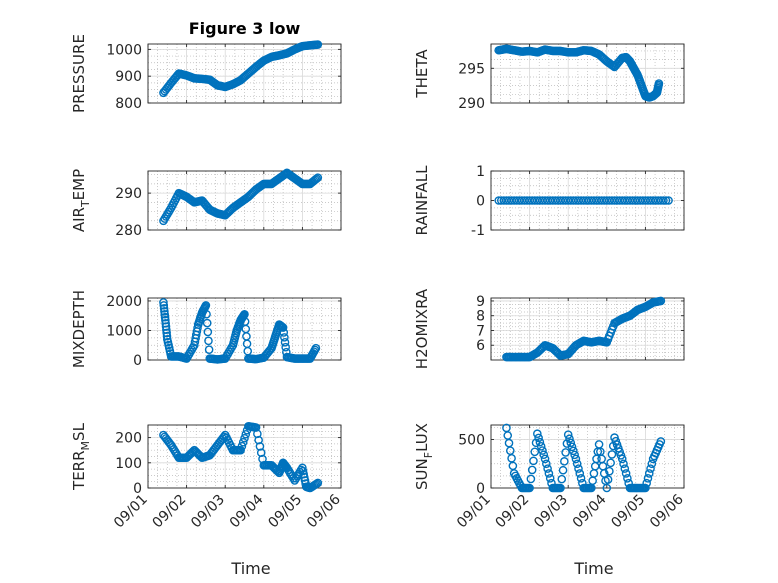 This screenshot has height=583, width=778. What do you see at coordinates (128, 104) in the screenshot?
I see `y-tick-label: 800` at bounding box center [128, 104].